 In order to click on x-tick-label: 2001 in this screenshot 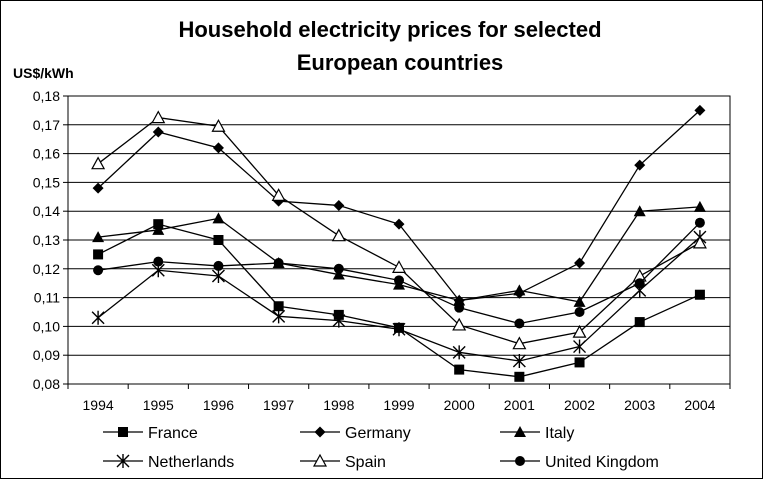, I will do `click(519, 405)`.